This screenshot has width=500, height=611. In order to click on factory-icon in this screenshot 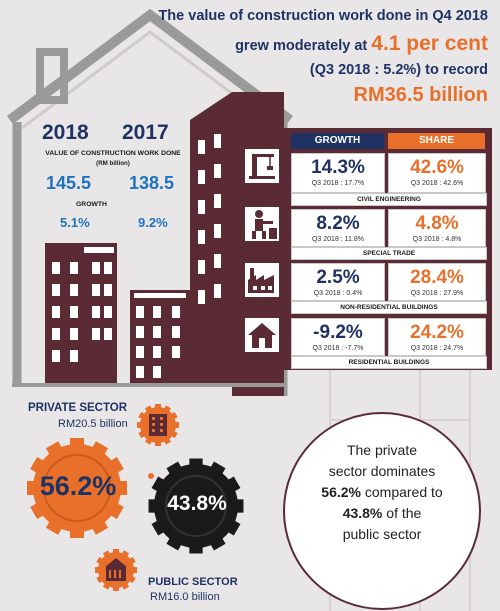, I will do `click(262, 280)`.